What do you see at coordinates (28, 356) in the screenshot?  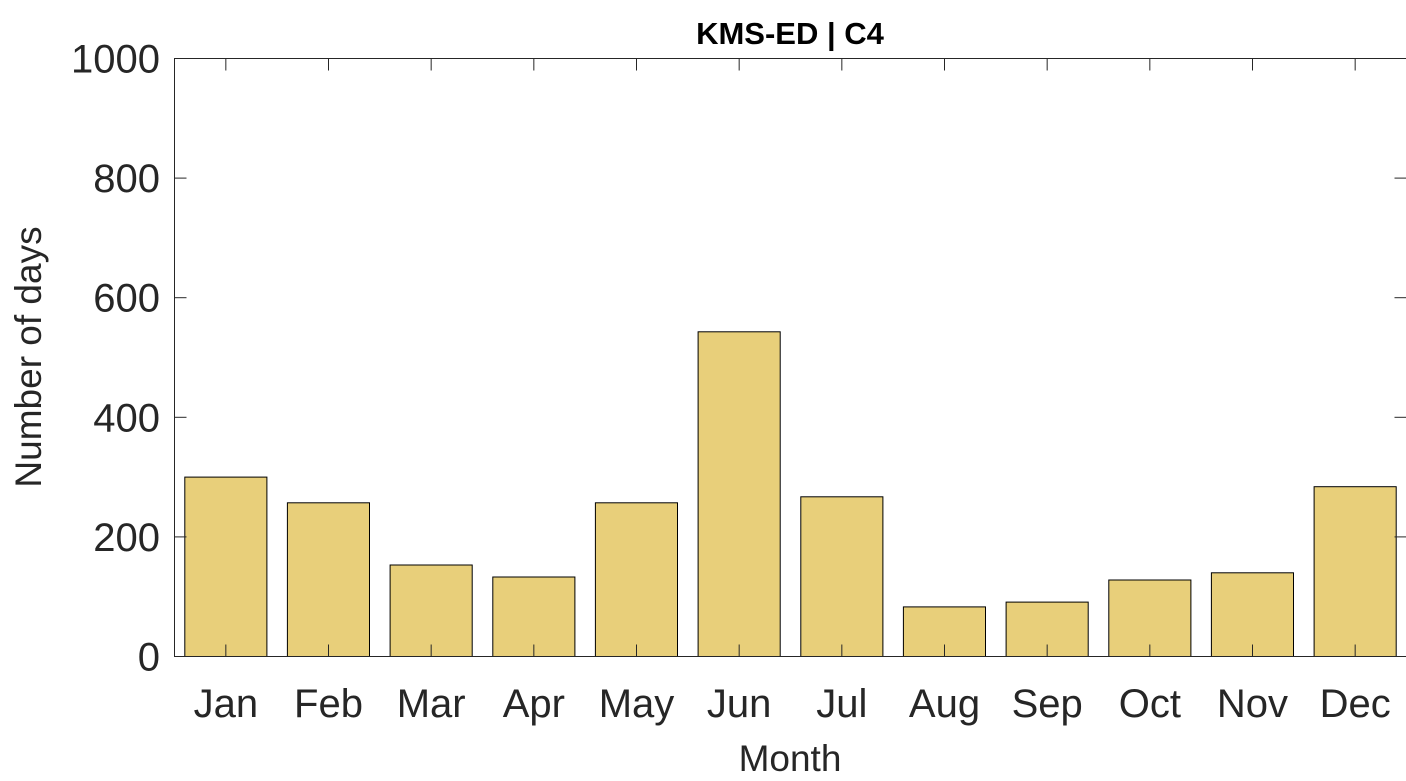 I see `y-axis-label: Number of days` at bounding box center [28, 356].